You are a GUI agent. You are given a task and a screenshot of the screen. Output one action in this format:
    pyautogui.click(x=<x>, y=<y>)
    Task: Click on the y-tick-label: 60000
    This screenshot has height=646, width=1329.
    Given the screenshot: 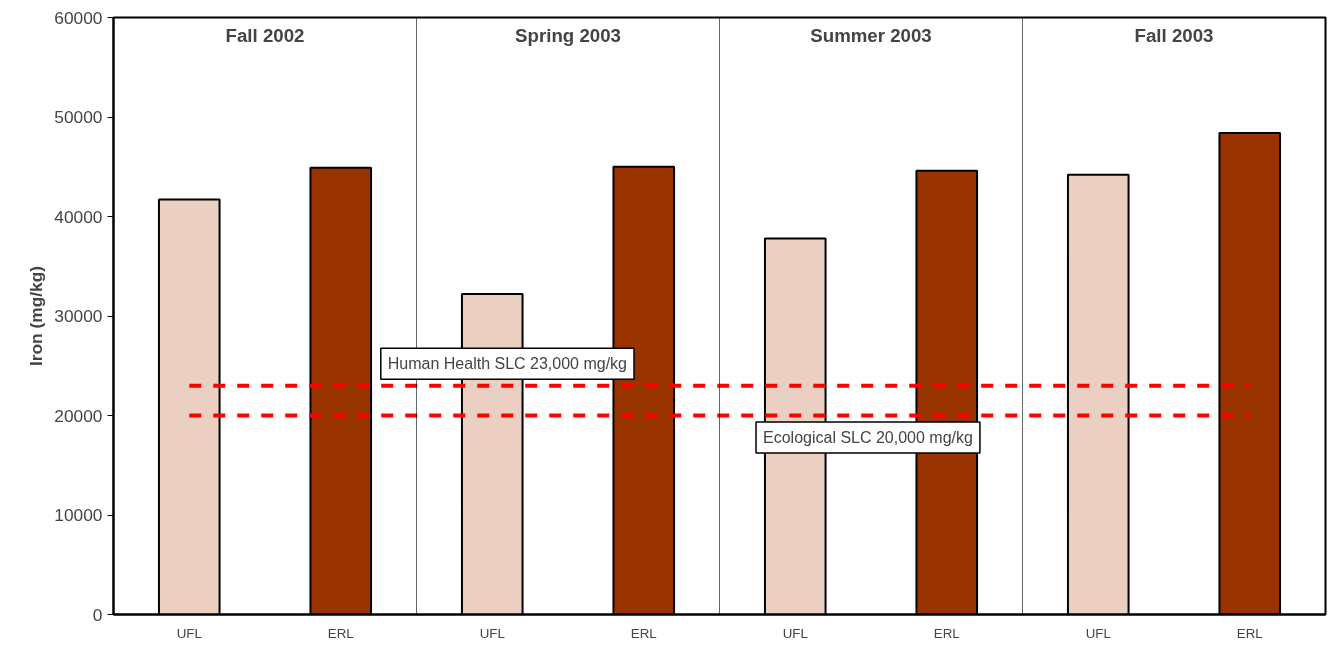 What is the action you would take?
    pyautogui.click(x=78, y=17)
    